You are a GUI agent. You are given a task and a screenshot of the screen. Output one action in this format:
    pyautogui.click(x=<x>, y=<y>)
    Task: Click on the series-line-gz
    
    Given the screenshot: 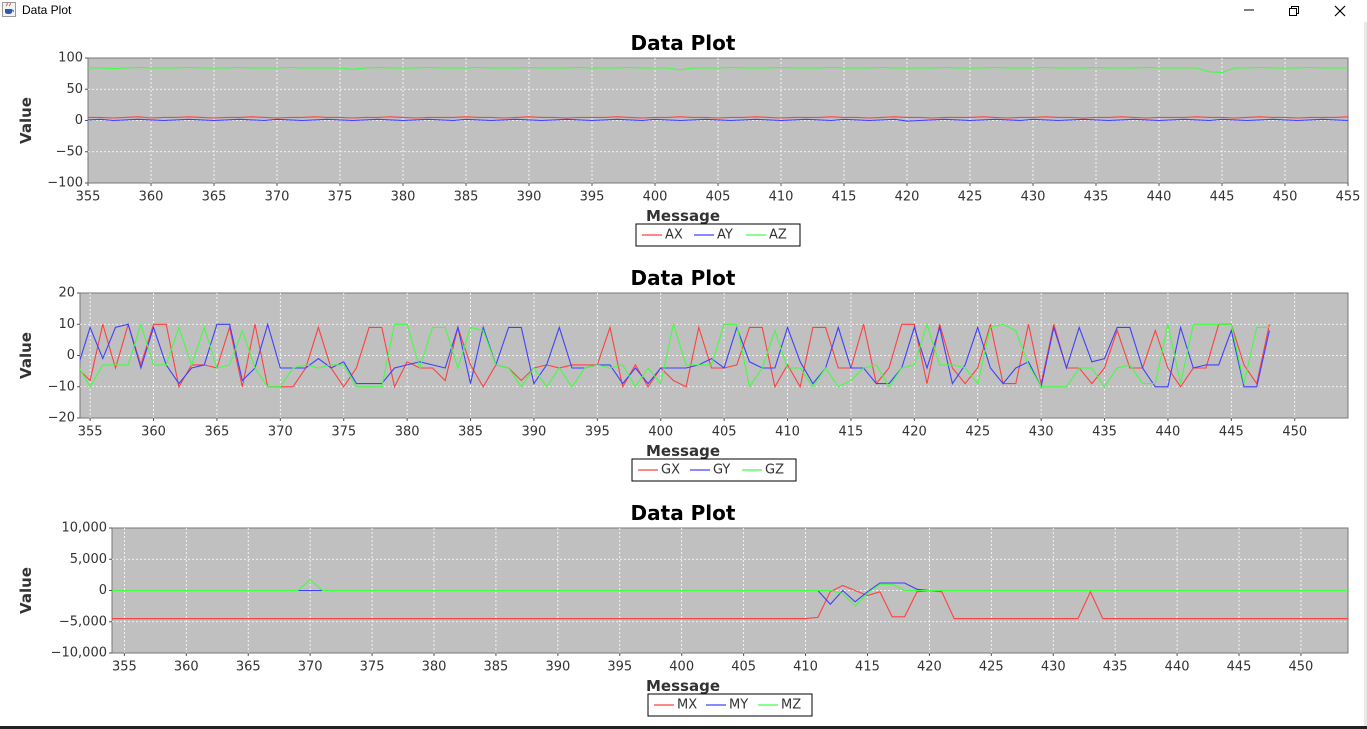 What is the action you would take?
    pyautogui.click(x=675, y=355)
    